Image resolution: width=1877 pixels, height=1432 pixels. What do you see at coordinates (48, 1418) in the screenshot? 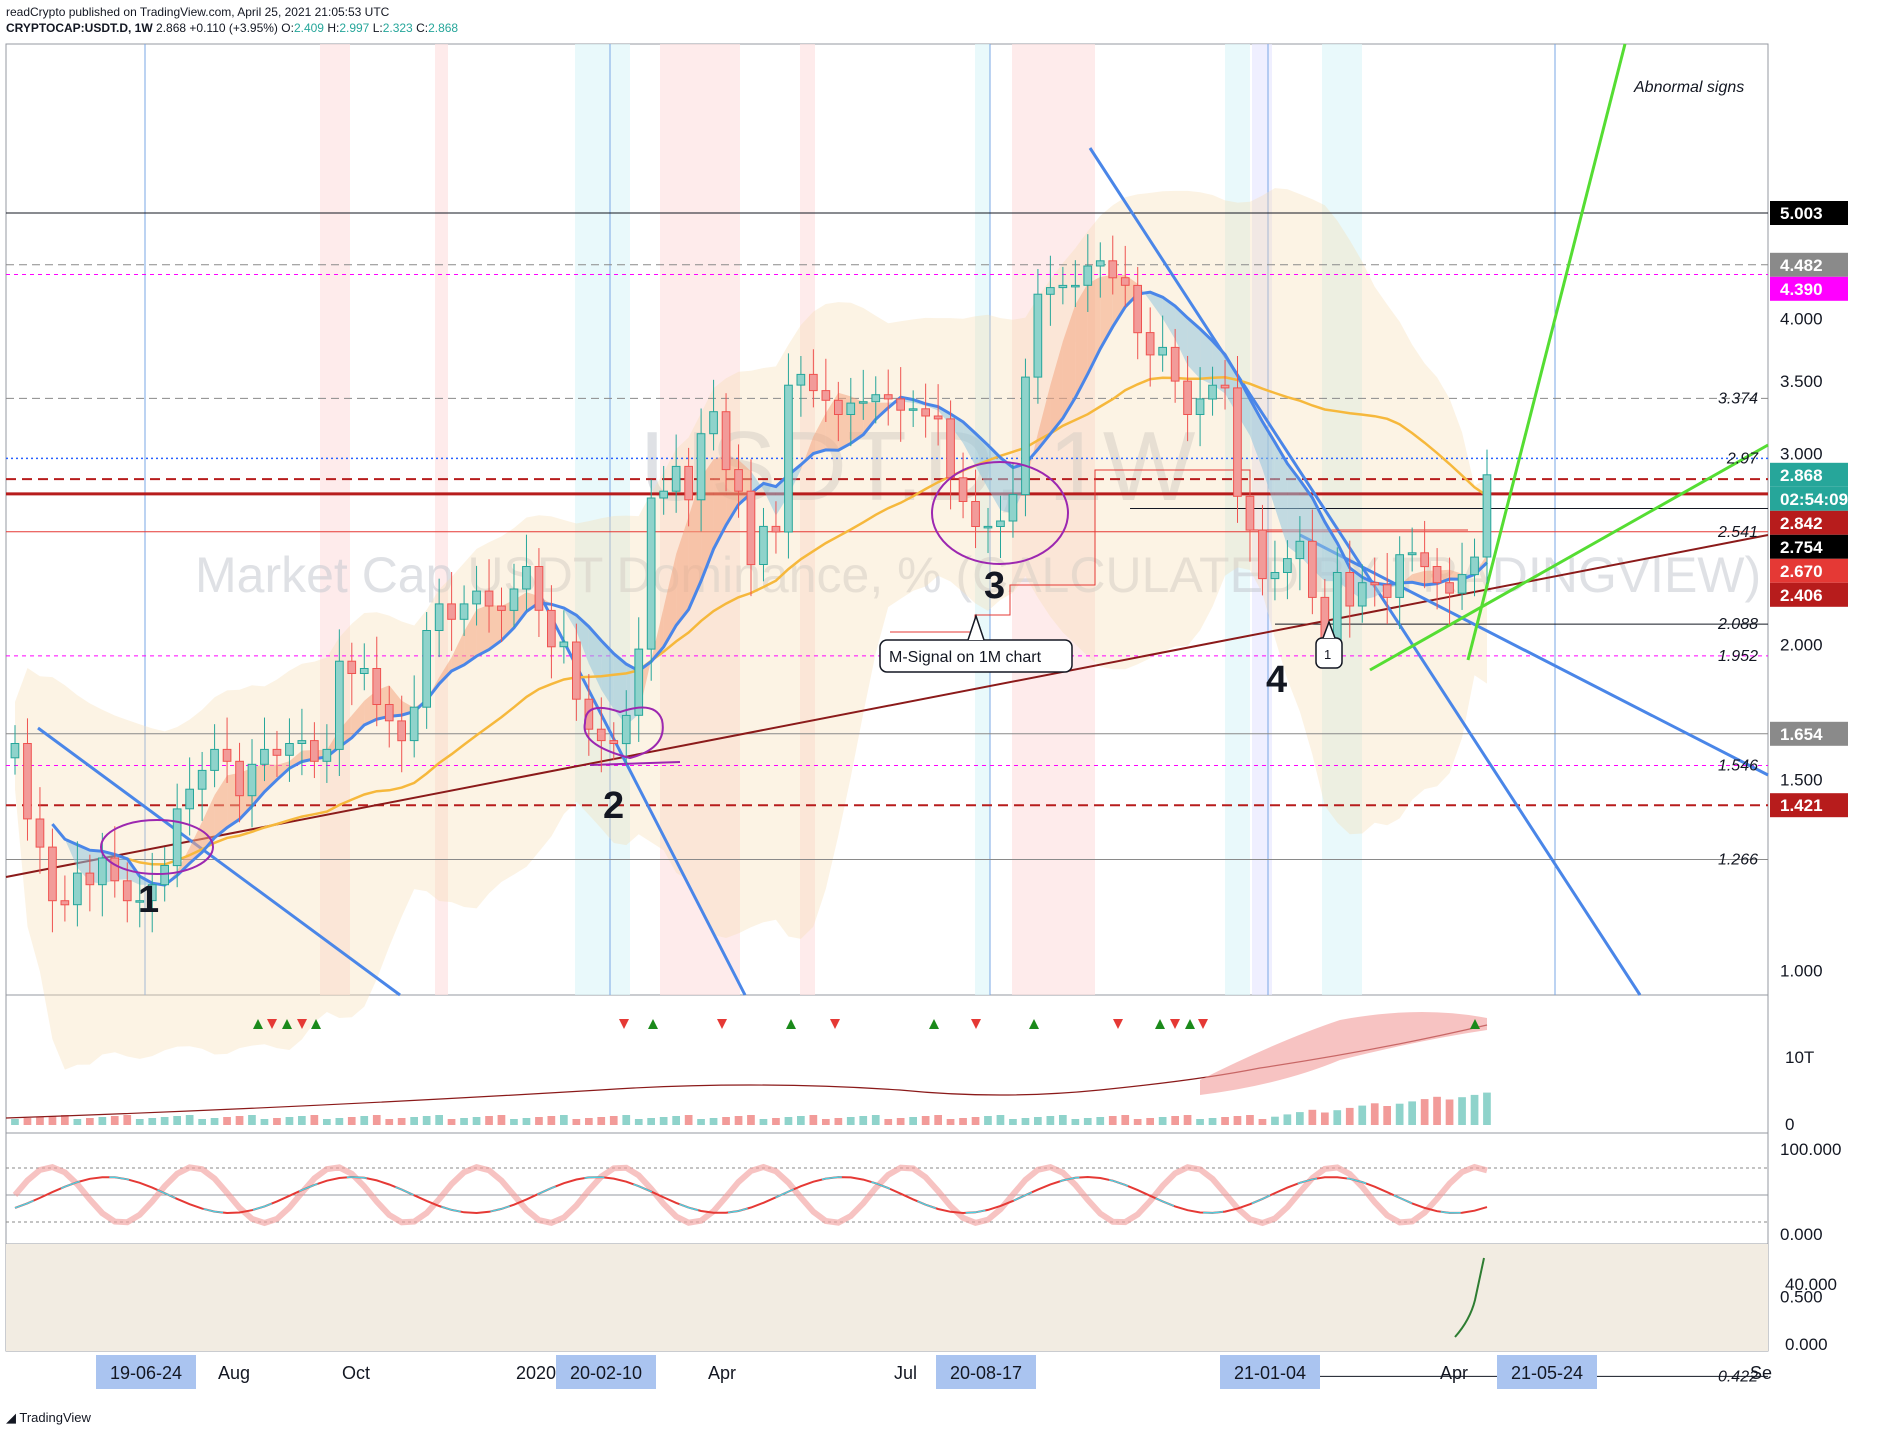
I see `brand-footer: ◢ TradingView` at bounding box center [48, 1418].